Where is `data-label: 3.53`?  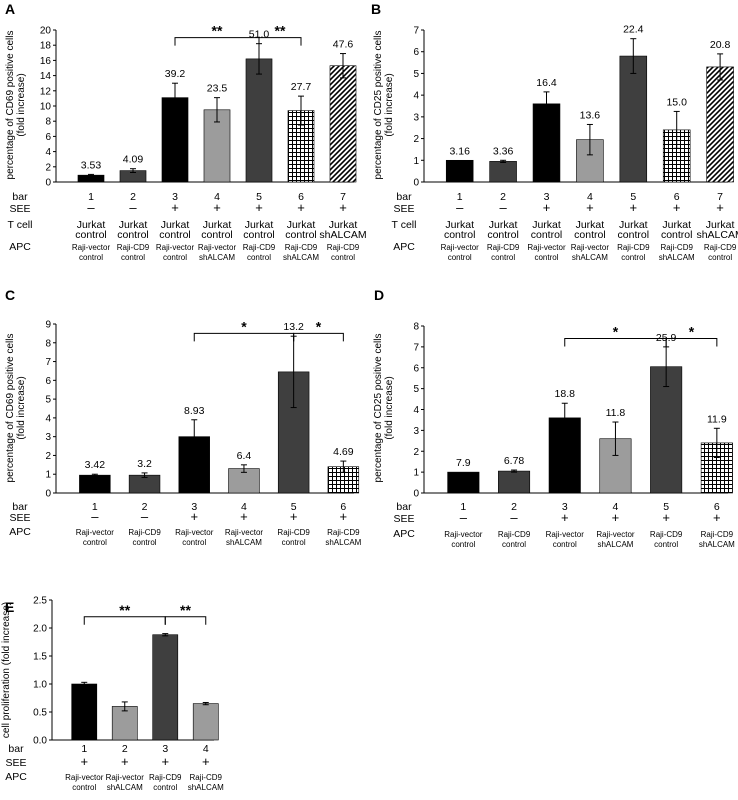 data-label: 3.53 is located at coordinates (91, 165).